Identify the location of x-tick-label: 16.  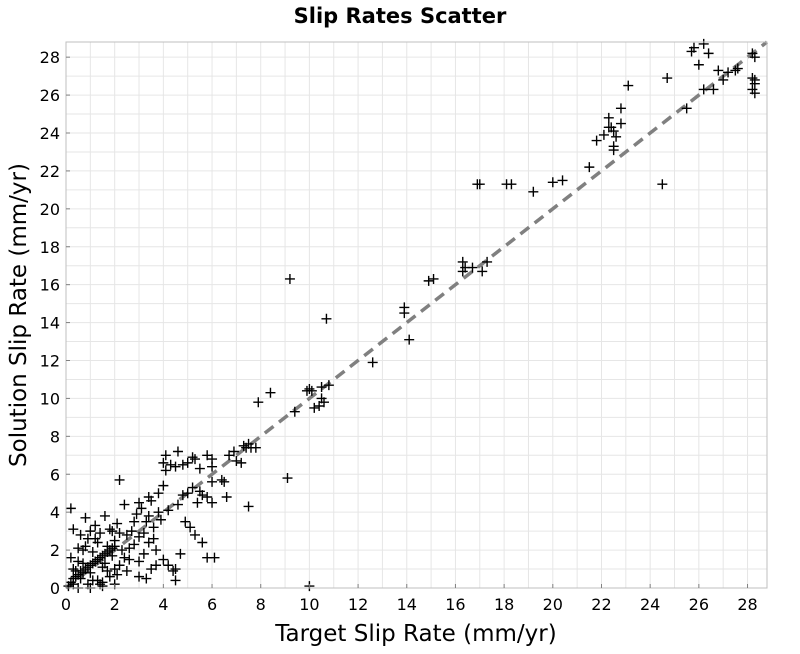
(455, 604).